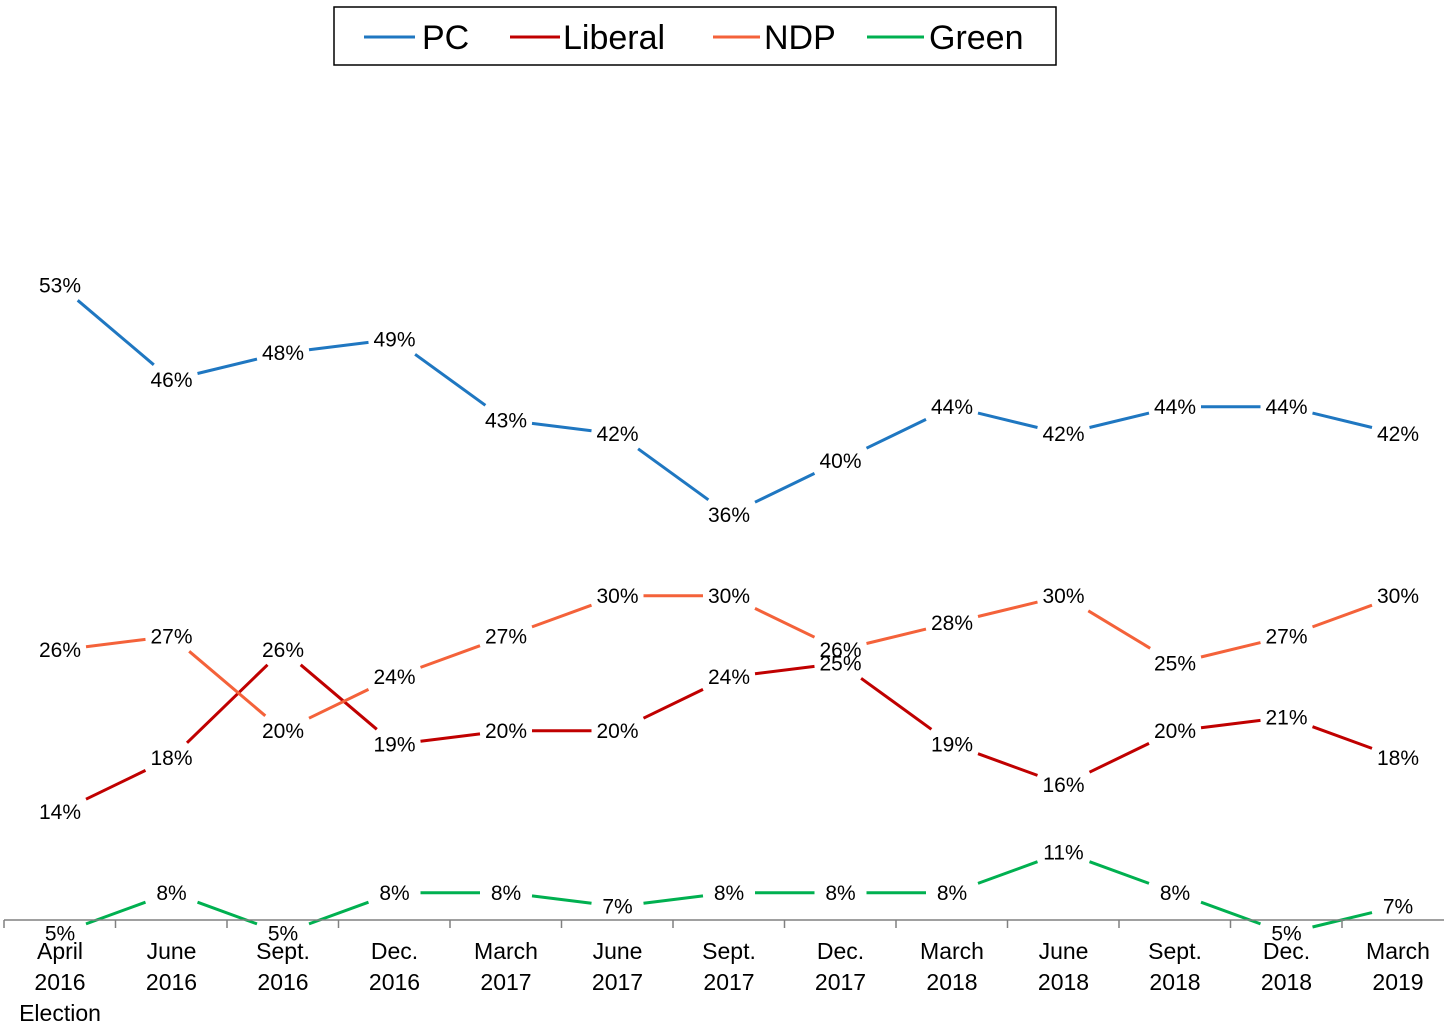 Image resolution: width=1444 pixels, height=1031 pixels. I want to click on data-label-pc-8: 40%, so click(840, 461).